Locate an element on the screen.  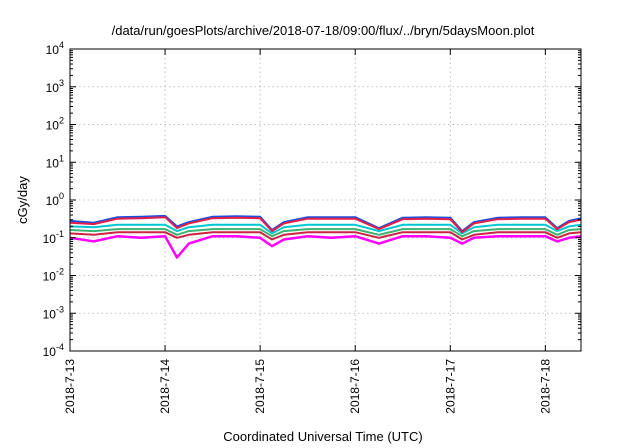
x-tick-label: 2018-7-15 is located at coordinates (260, 386).